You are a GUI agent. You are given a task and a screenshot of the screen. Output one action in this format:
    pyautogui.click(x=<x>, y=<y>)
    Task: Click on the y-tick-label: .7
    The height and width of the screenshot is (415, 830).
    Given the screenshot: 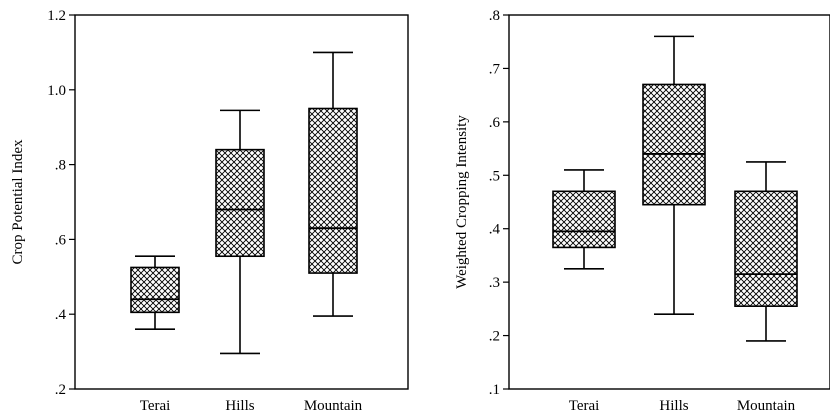 What is the action you would take?
    pyautogui.click(x=495, y=69)
    